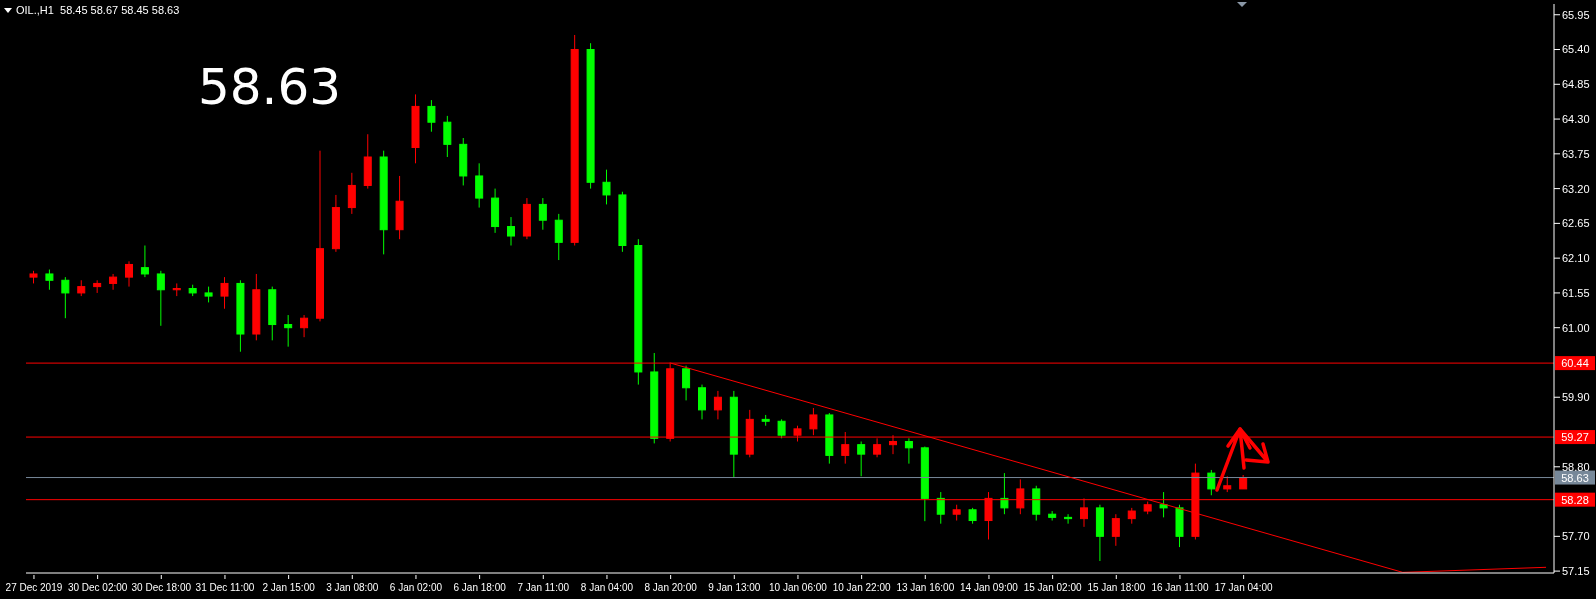 The width and height of the screenshot is (1596, 599). What do you see at coordinates (1576, 258) in the screenshot?
I see `y-tick-label: 62.10` at bounding box center [1576, 258].